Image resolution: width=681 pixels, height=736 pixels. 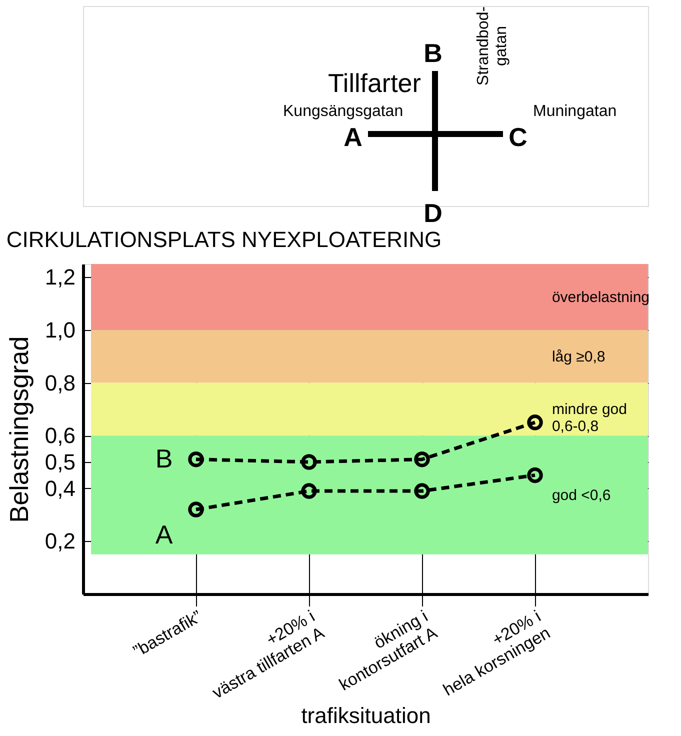 What do you see at coordinates (433, 213) in the screenshot?
I see `text: D` at bounding box center [433, 213].